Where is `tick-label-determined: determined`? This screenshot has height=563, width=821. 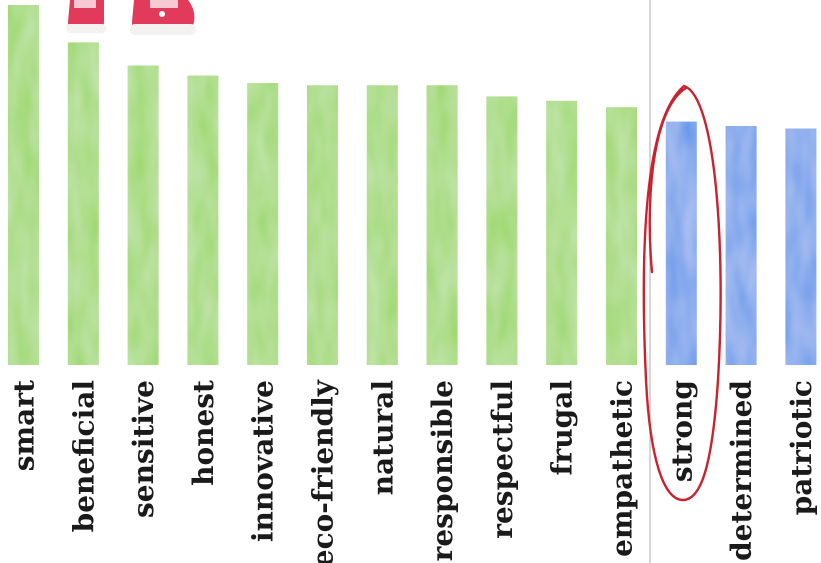
tick-label-determined: determined is located at coordinates (741, 470).